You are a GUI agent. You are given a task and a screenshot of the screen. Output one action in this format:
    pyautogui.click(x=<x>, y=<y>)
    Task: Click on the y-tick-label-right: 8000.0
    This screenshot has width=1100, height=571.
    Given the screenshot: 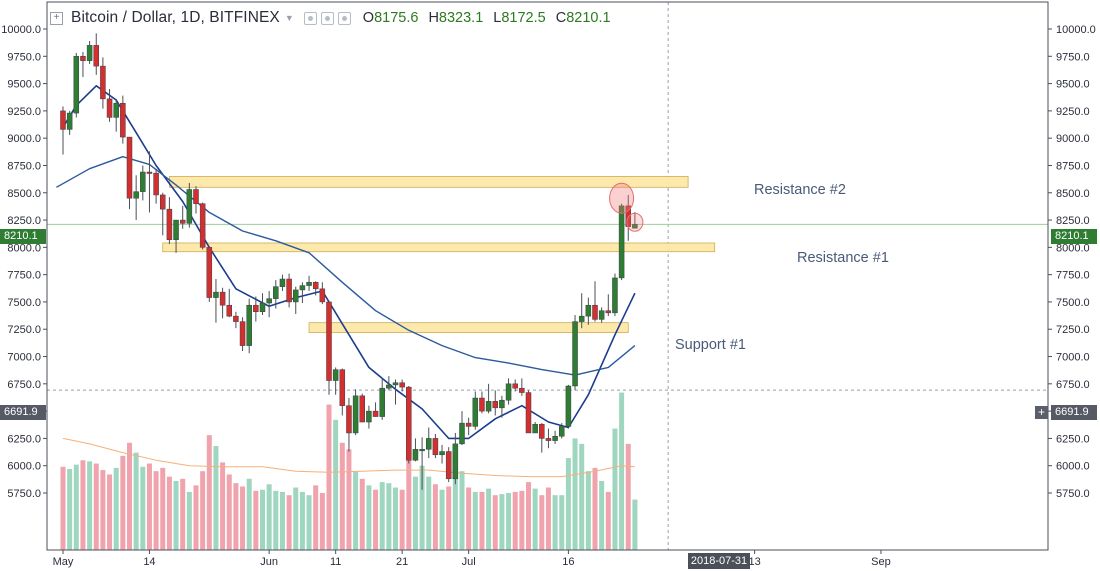 What is the action you would take?
    pyautogui.click(x=1073, y=248)
    